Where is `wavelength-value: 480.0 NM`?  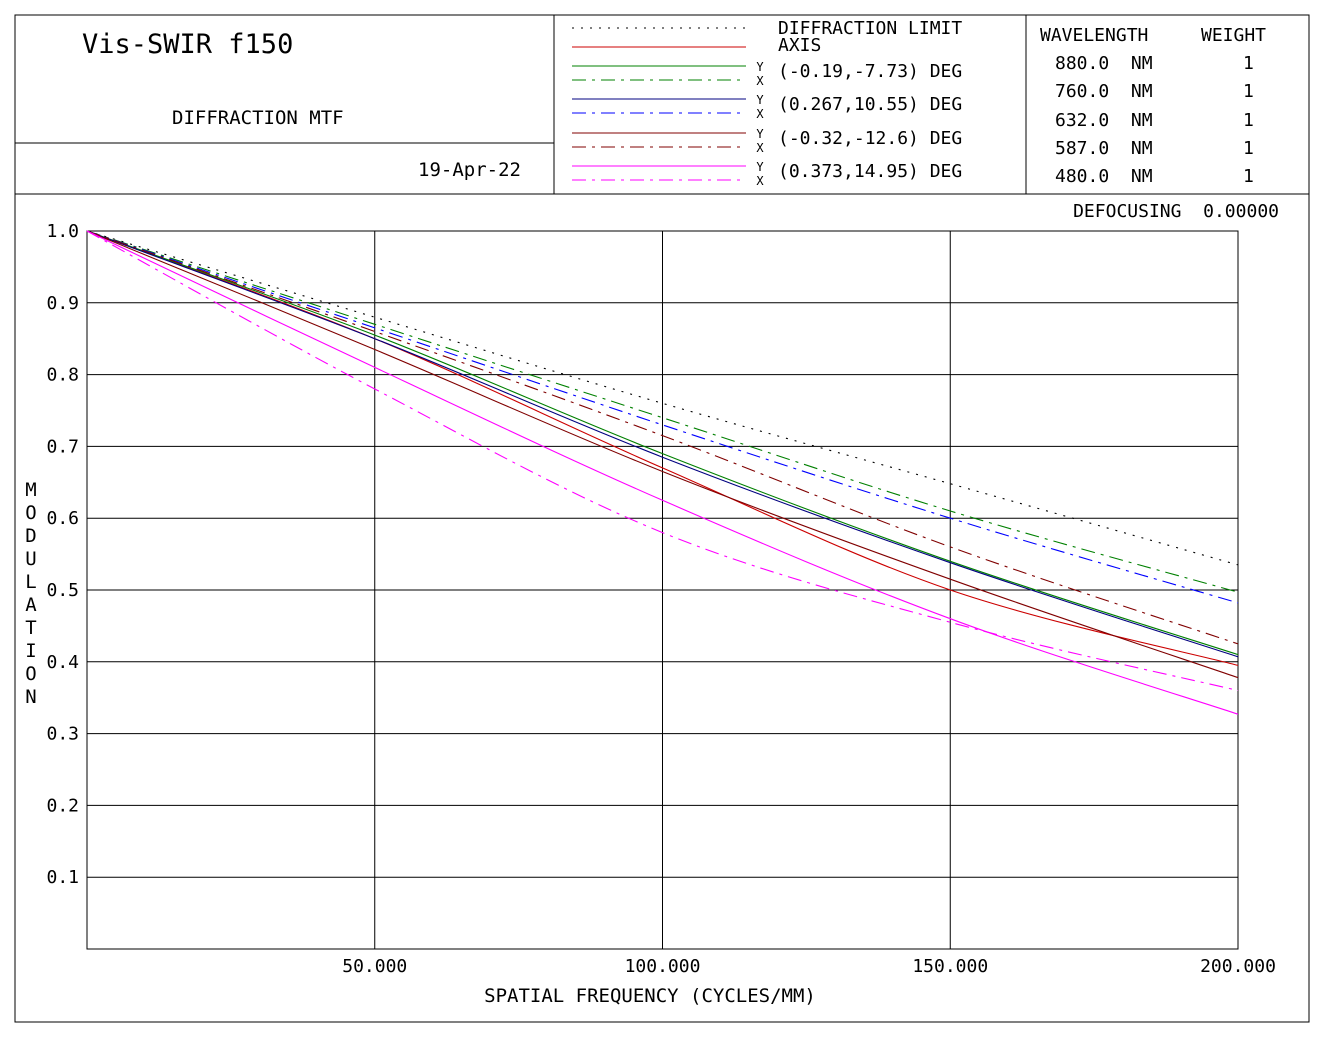 wavelength-value: 480.0 NM is located at coordinates (1104, 176).